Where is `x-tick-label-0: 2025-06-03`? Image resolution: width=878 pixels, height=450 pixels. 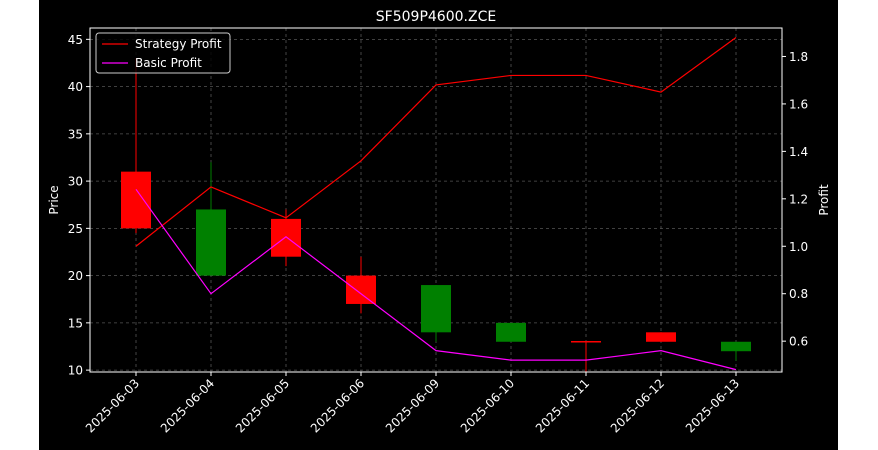 x-tick-label-0: 2025-06-03 is located at coordinates (112, 405).